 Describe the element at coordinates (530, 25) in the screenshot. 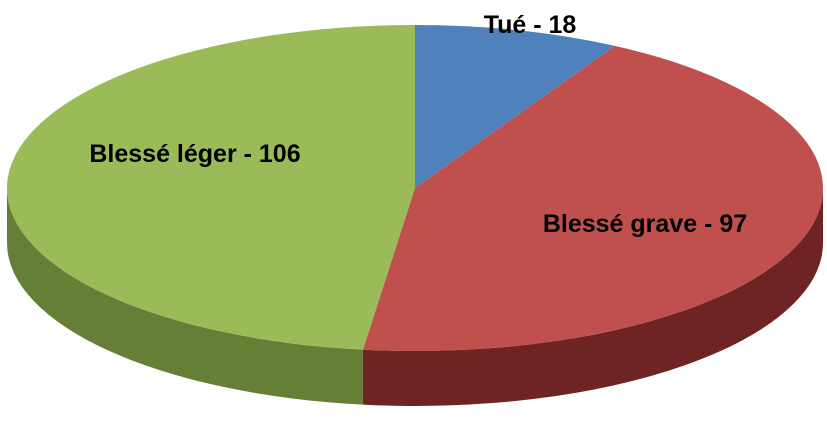

I see `data-label: Tué - 18` at that location.